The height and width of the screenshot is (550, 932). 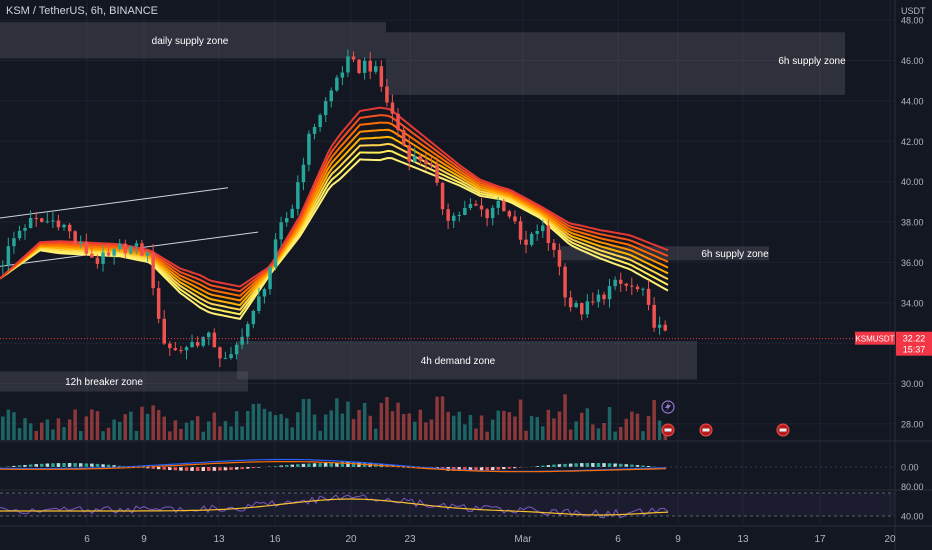 What do you see at coordinates (334, 507) in the screenshot?
I see `rsi-ma-line` at bounding box center [334, 507].